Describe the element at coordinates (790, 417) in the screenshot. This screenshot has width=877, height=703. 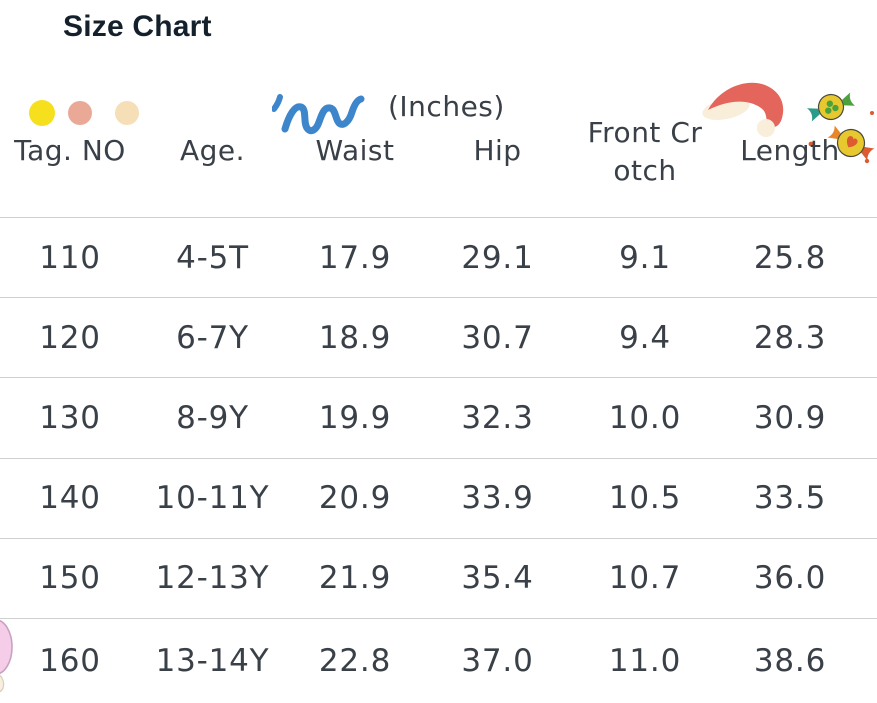
I see `cell-length: 30.9` at that location.